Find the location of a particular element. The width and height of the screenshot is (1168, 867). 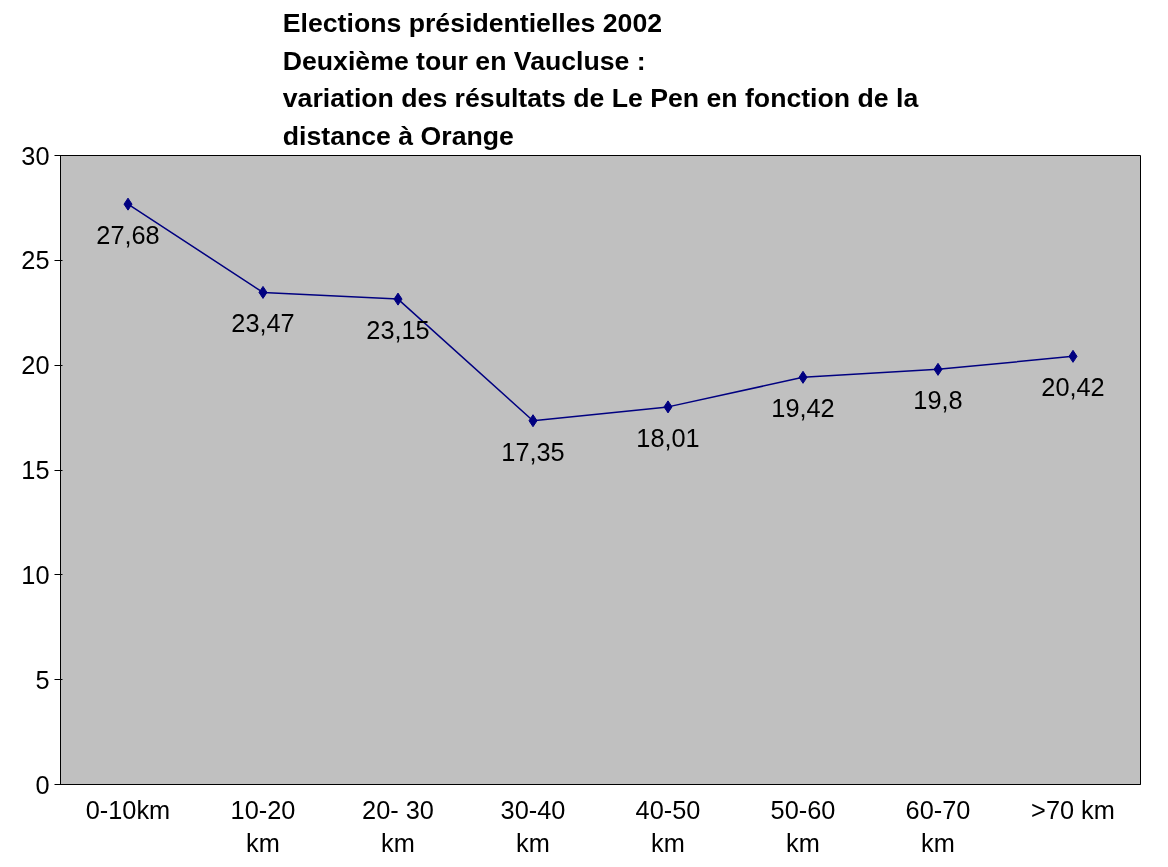

x-tick-label: 20- 30 km is located at coordinates (398, 826).